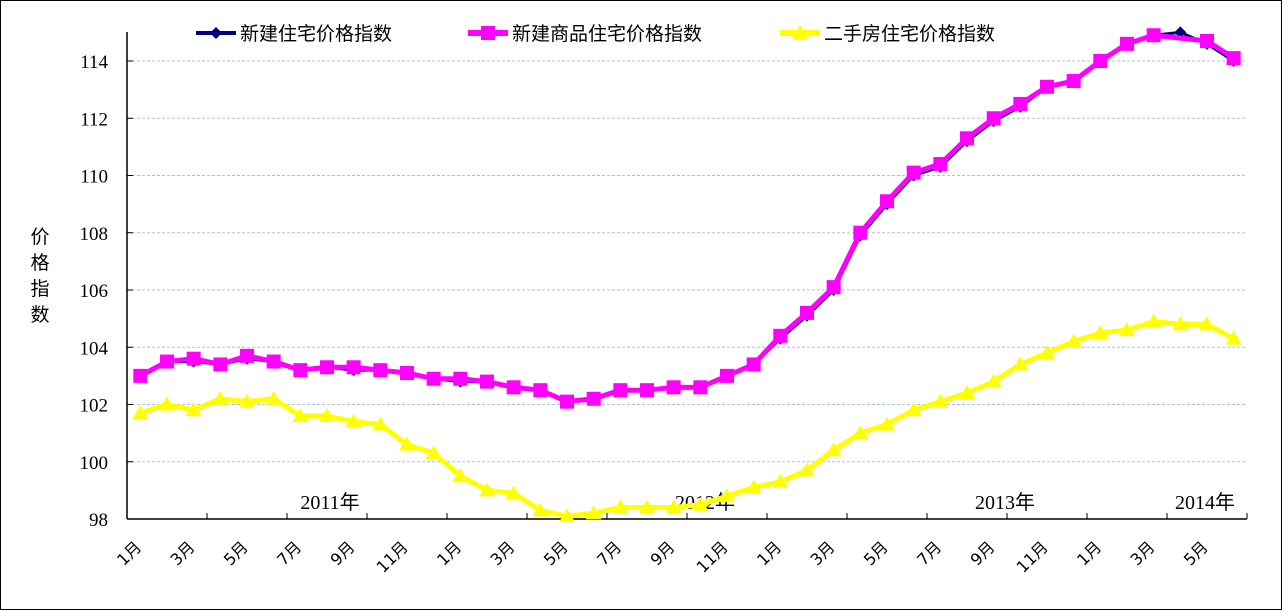 Image resolution: width=1282 pixels, height=610 pixels. I want to click on y-axis-ticks: 98 100 102 104 106 108 110 112 114, so click(106, 291).